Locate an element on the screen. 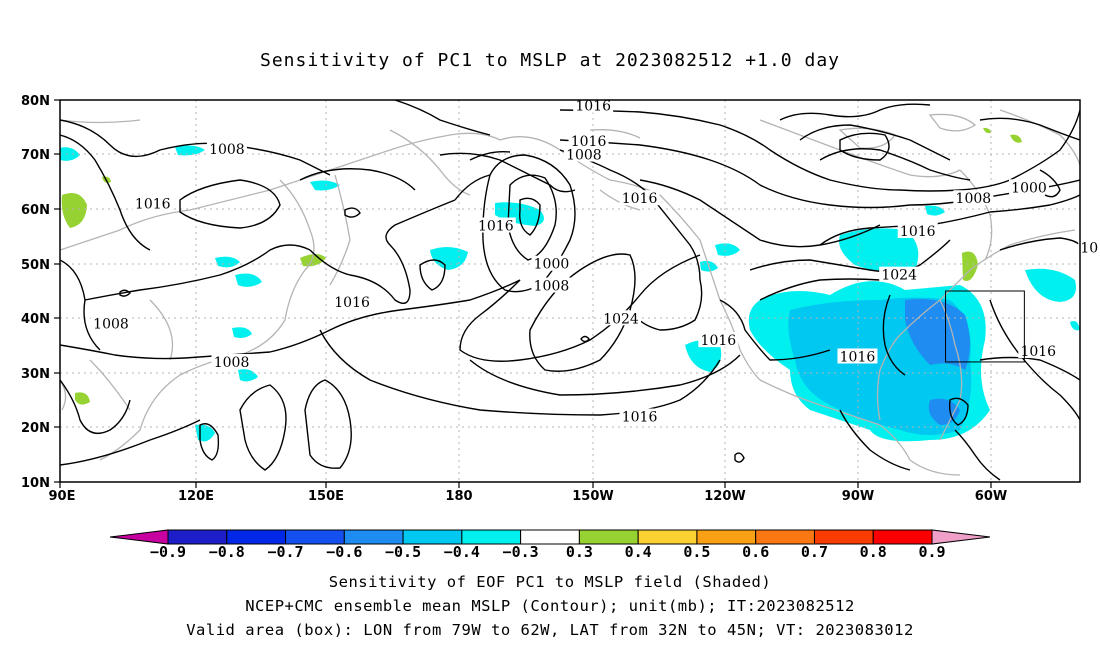 The image size is (1100, 650). lon-labels: 90E 120E 150E 180 150W 120W 90W 60W is located at coordinates (528, 496).